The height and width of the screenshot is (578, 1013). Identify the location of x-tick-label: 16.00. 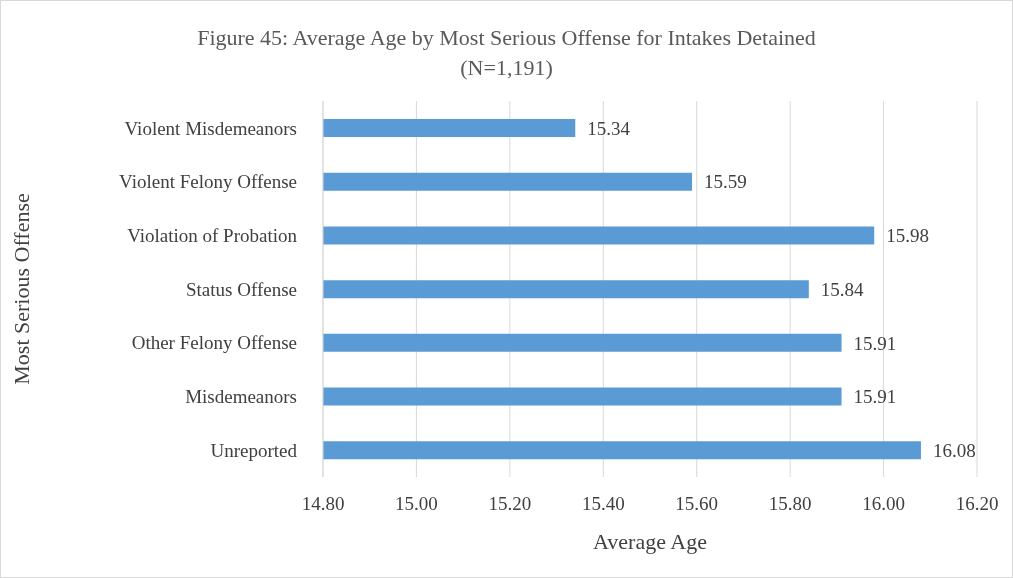
(883, 504).